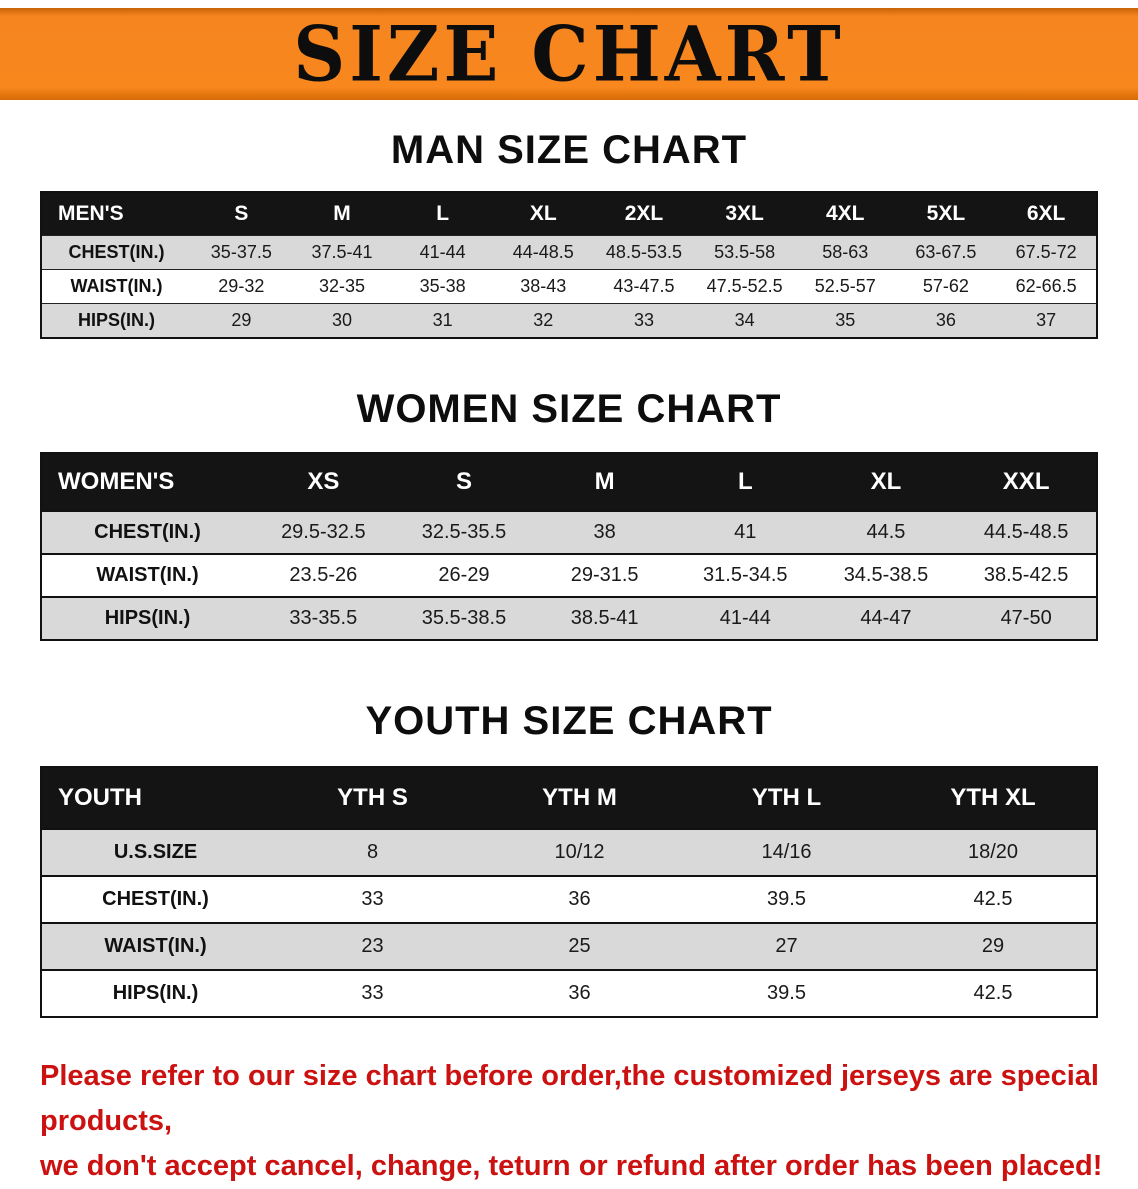 Image resolution: width=1138 pixels, height=1189 pixels. What do you see at coordinates (644, 214) in the screenshot?
I see `size-header-cell: 2XL` at bounding box center [644, 214].